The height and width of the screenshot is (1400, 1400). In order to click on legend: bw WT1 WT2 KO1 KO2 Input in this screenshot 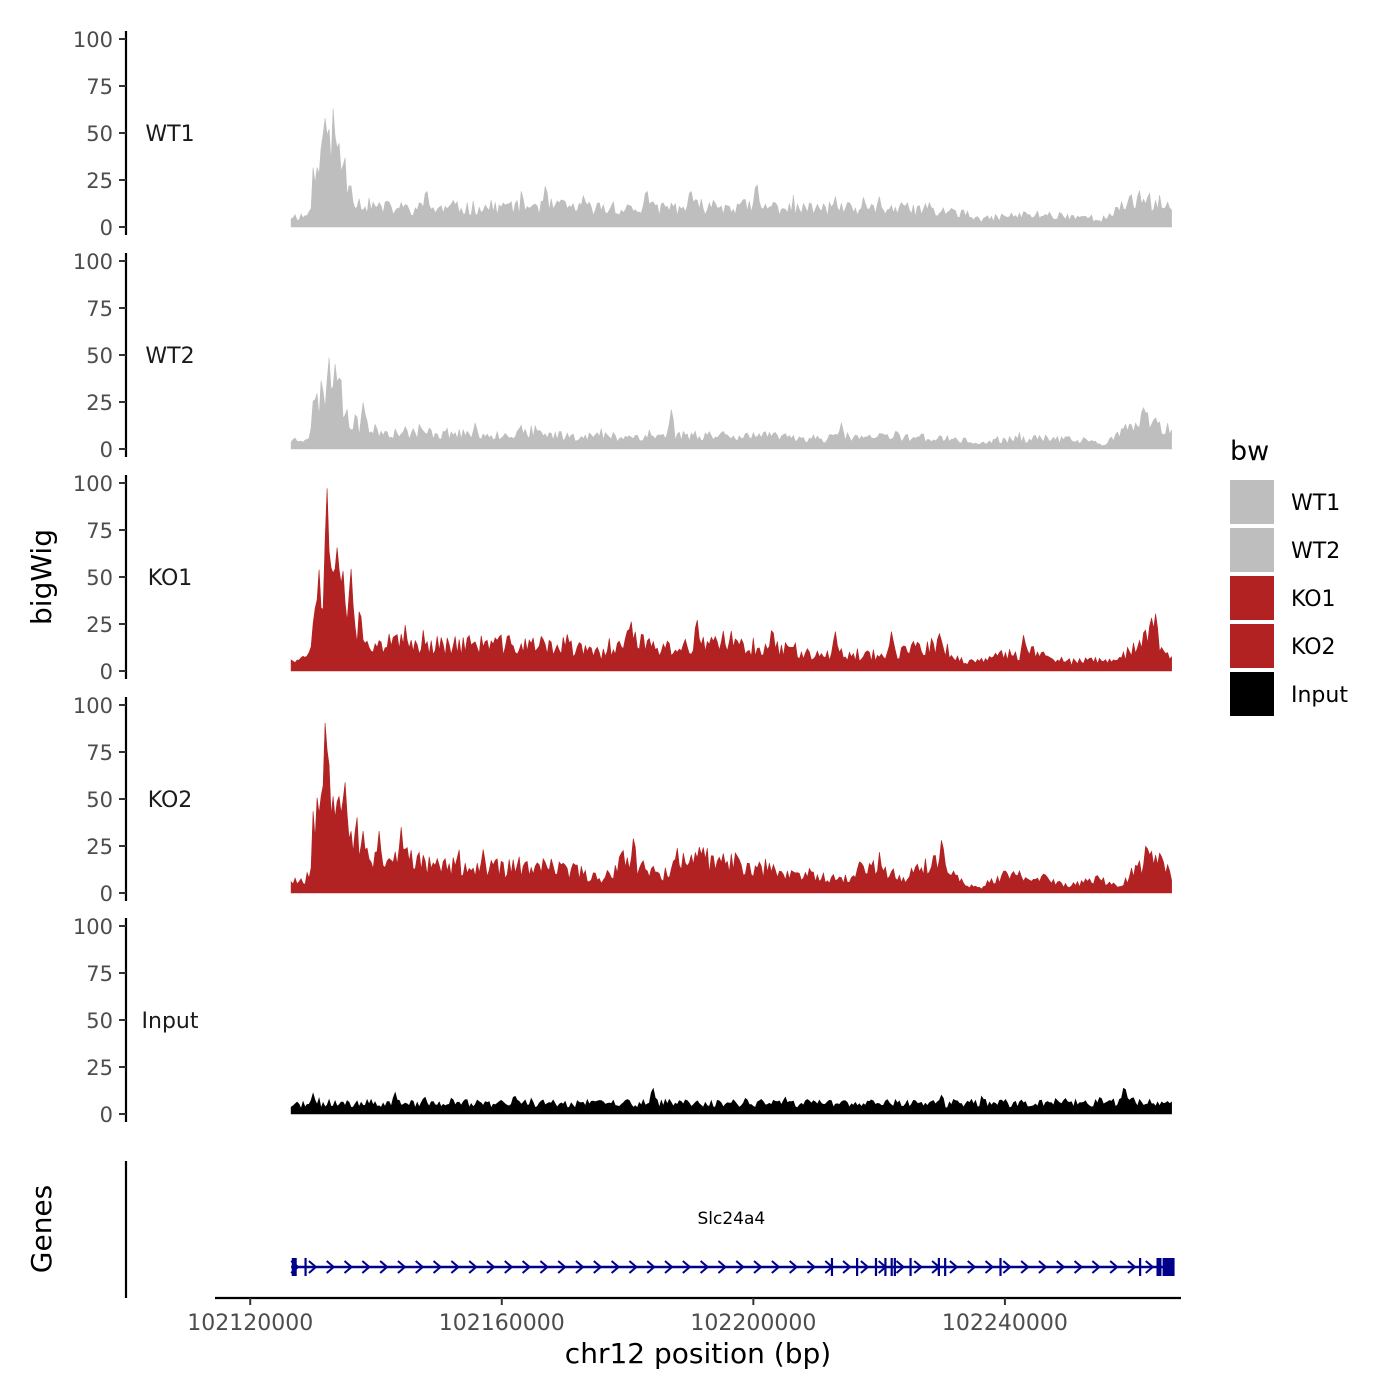, I will do `click(1289, 576)`.